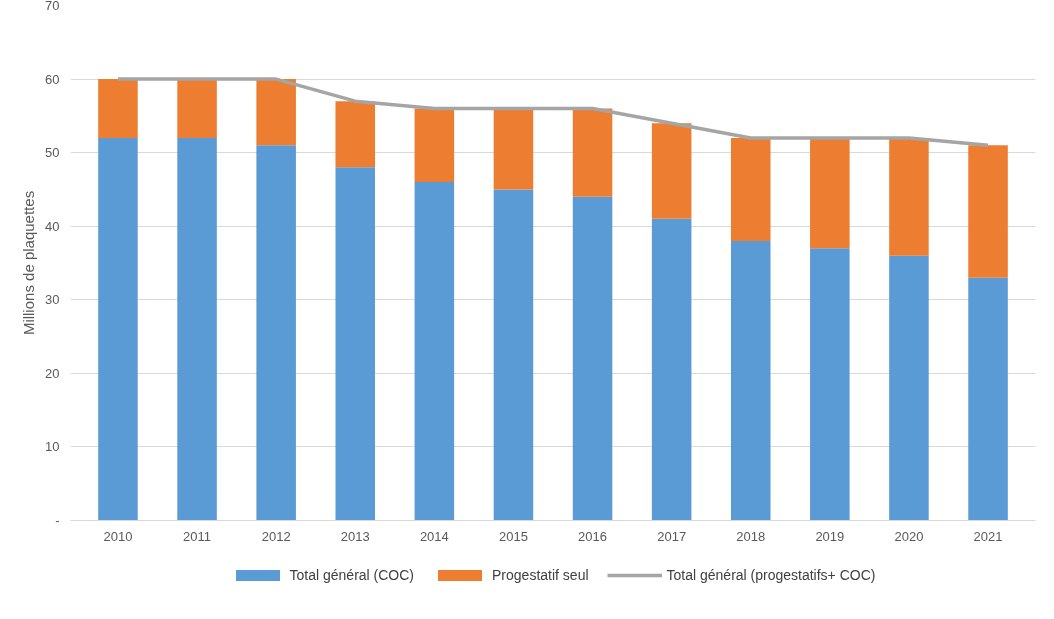 This screenshot has height=619, width=1054. What do you see at coordinates (593, 536) in the screenshot?
I see `x-tick-label: 2016` at bounding box center [593, 536].